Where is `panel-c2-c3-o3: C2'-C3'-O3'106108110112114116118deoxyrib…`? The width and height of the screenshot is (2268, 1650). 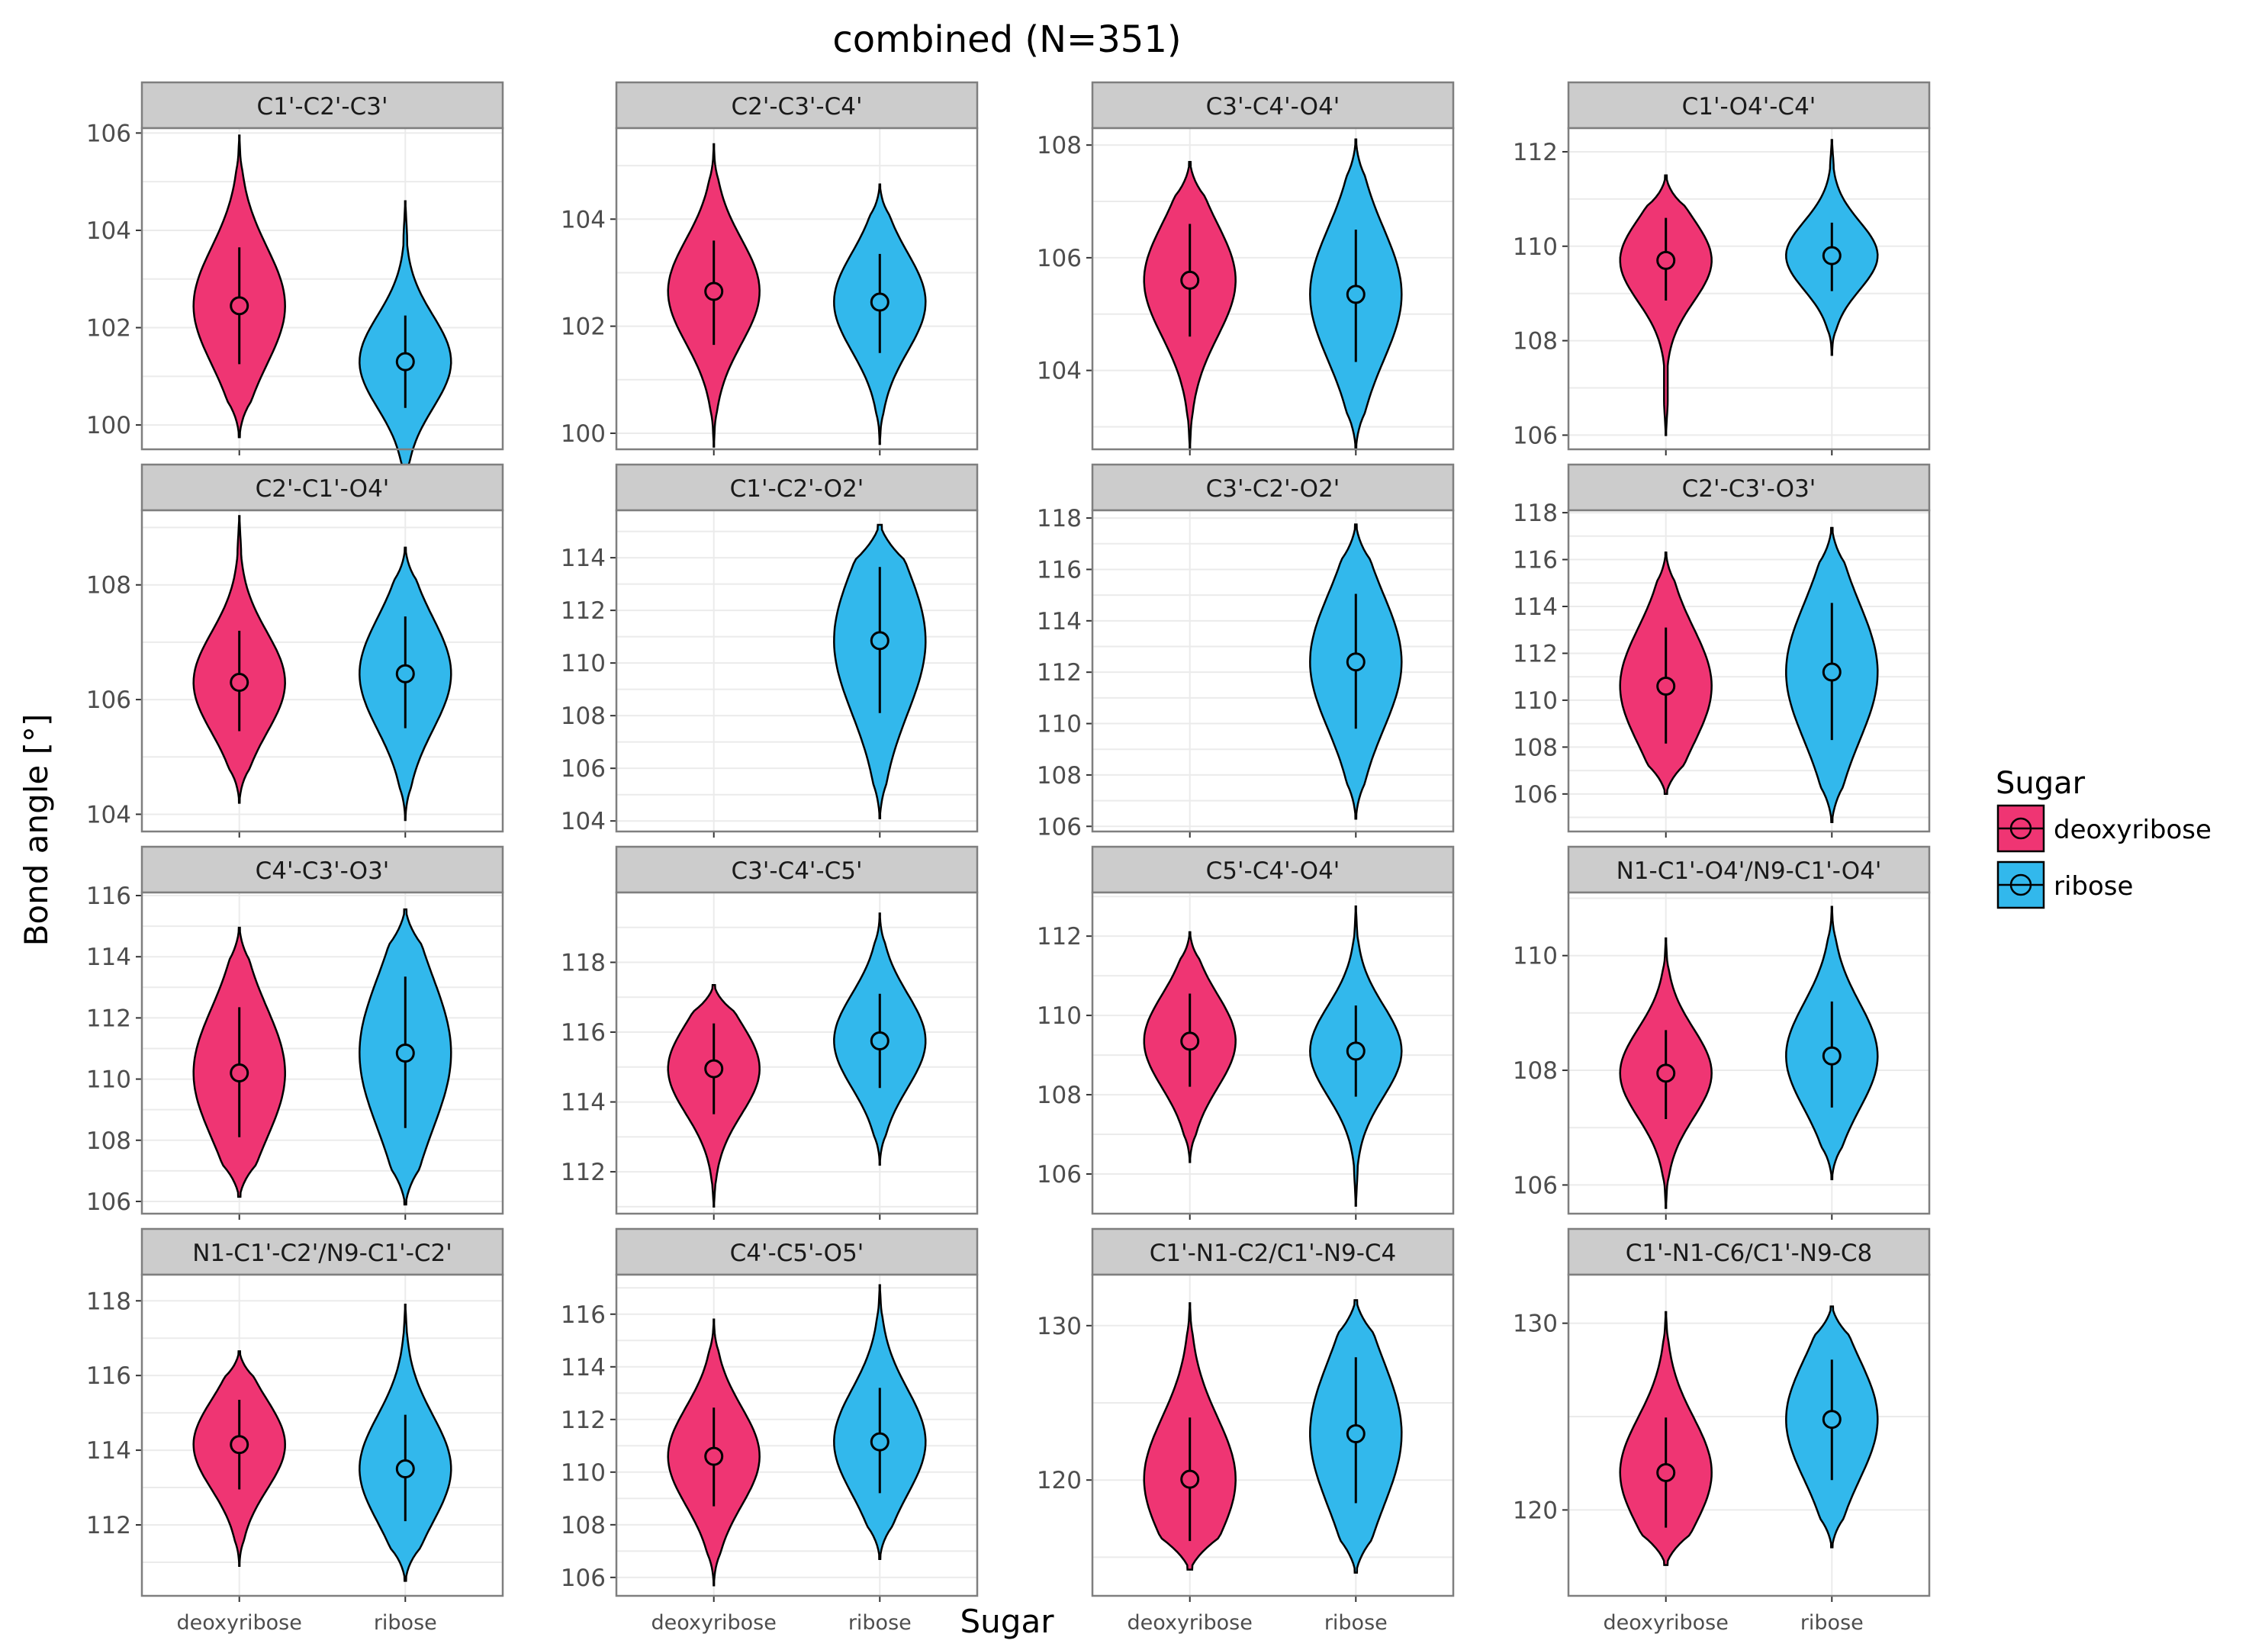
panel-c2-c3-o3: C2'-C3'-O3'106108110112114116118deoxyrib… is located at coordinates (1722, 666).